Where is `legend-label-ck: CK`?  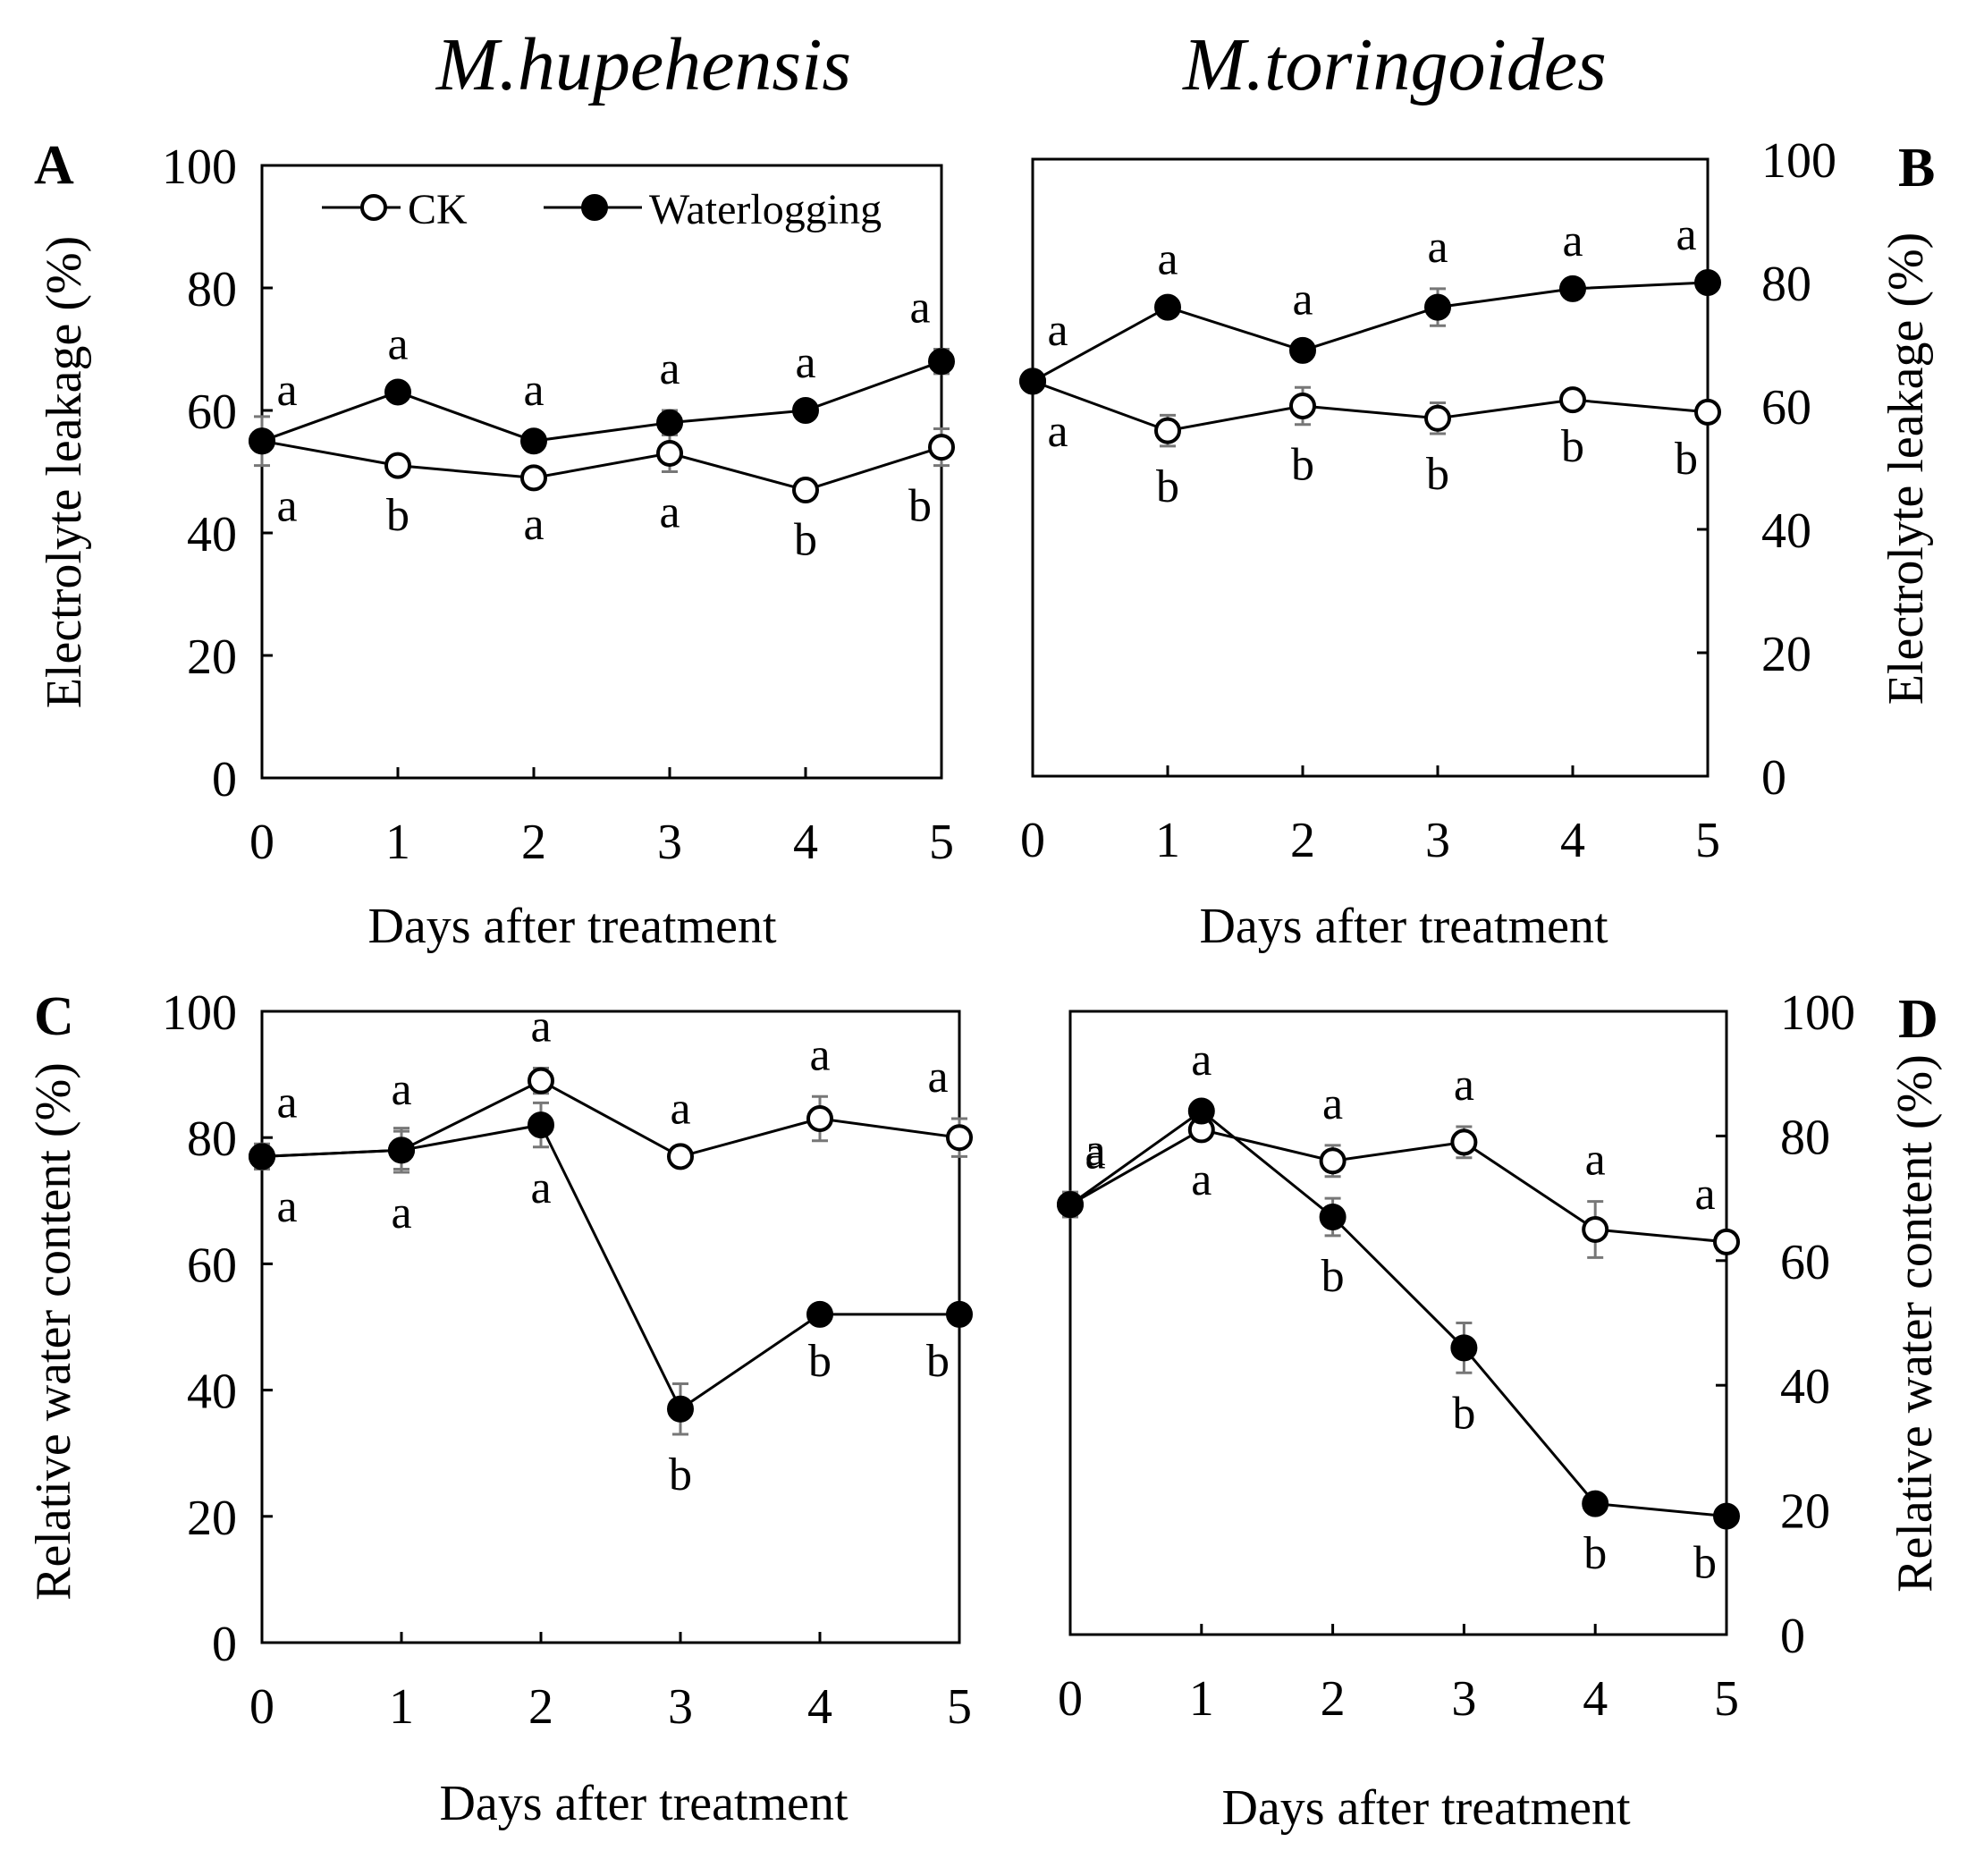 legend-label-ck: CK is located at coordinates (438, 209).